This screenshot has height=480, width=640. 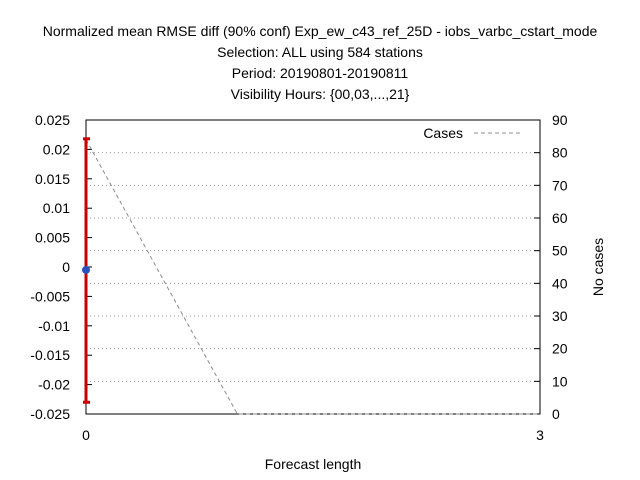 What do you see at coordinates (560, 349) in the screenshot?
I see `y2-tick-label: 20` at bounding box center [560, 349].